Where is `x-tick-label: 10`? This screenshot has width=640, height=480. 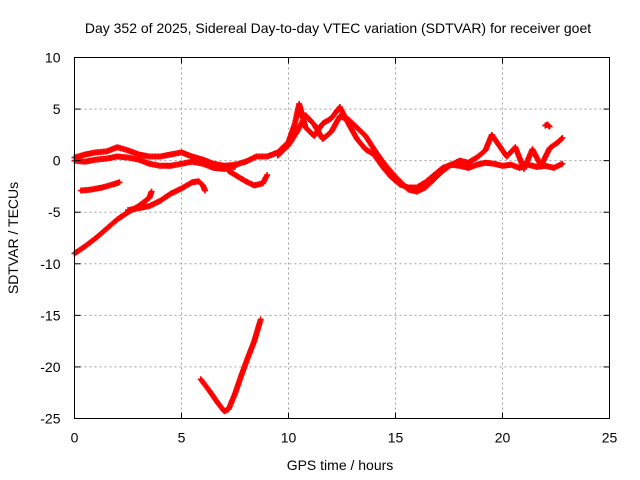
x-tick-label: 10 is located at coordinates (289, 438).